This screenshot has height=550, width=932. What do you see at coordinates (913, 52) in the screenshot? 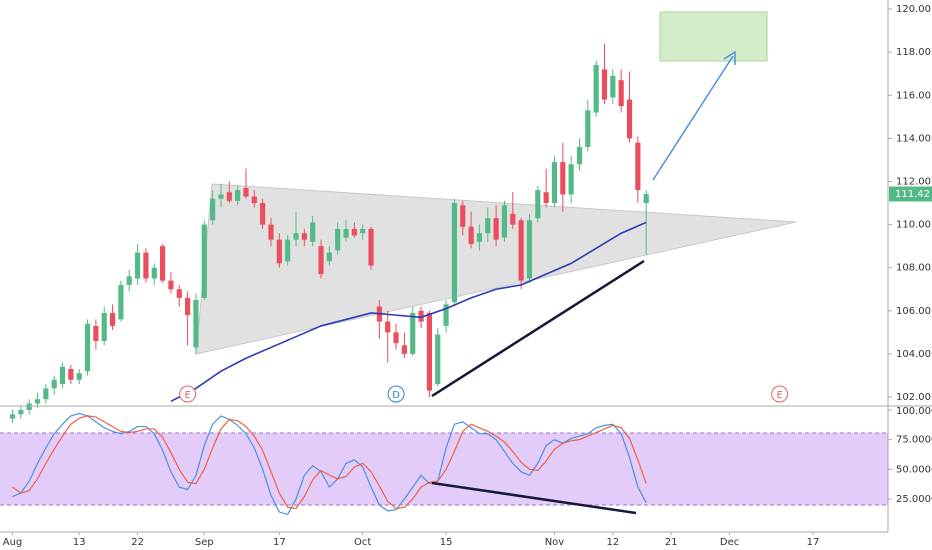
I see `y-tick-label: 118.00` at bounding box center [913, 52].